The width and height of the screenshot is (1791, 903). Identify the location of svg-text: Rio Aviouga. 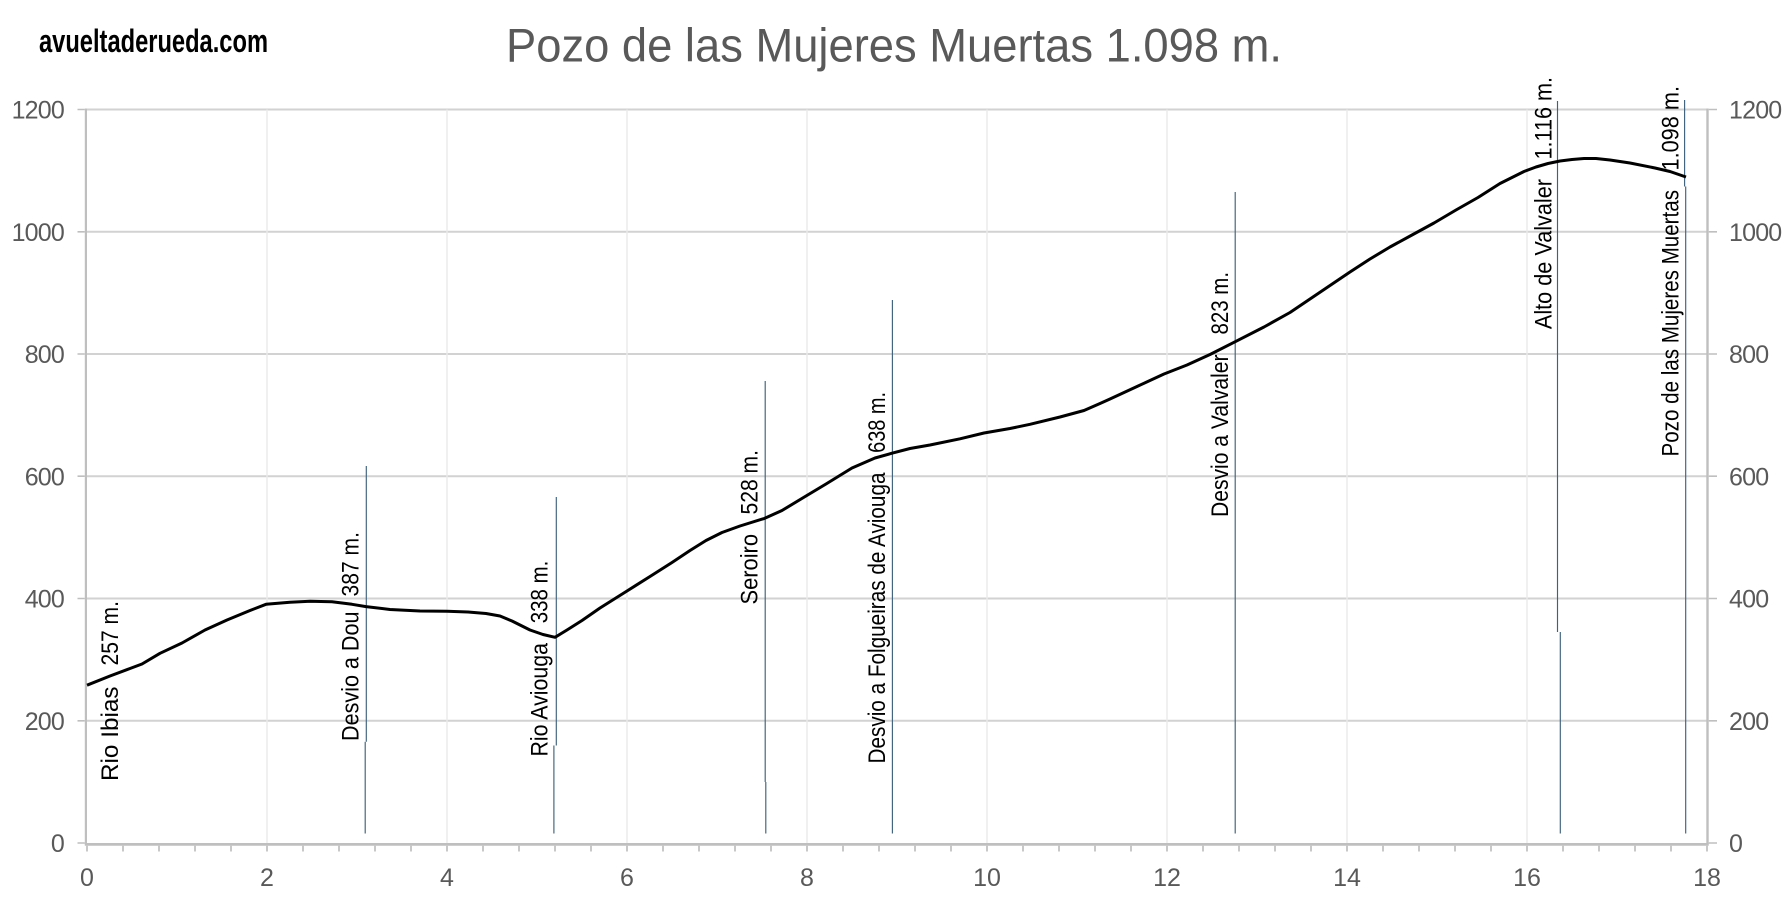
(540, 699).